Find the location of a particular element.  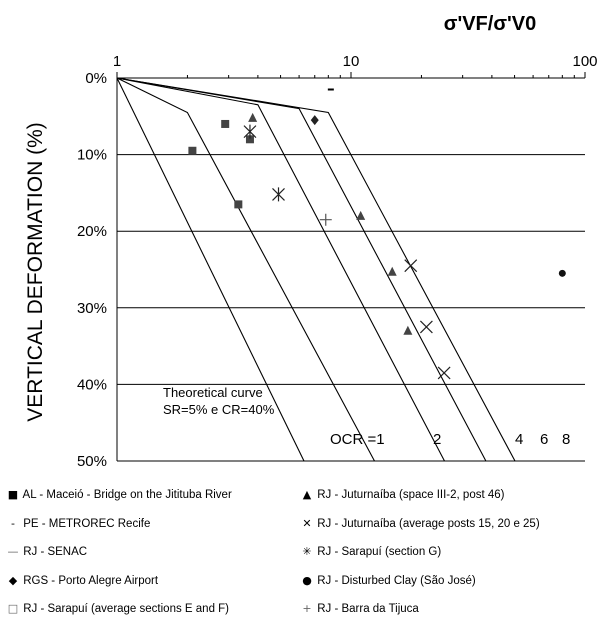

legend-marker-icon: ✳ is located at coordinates (307, 551).